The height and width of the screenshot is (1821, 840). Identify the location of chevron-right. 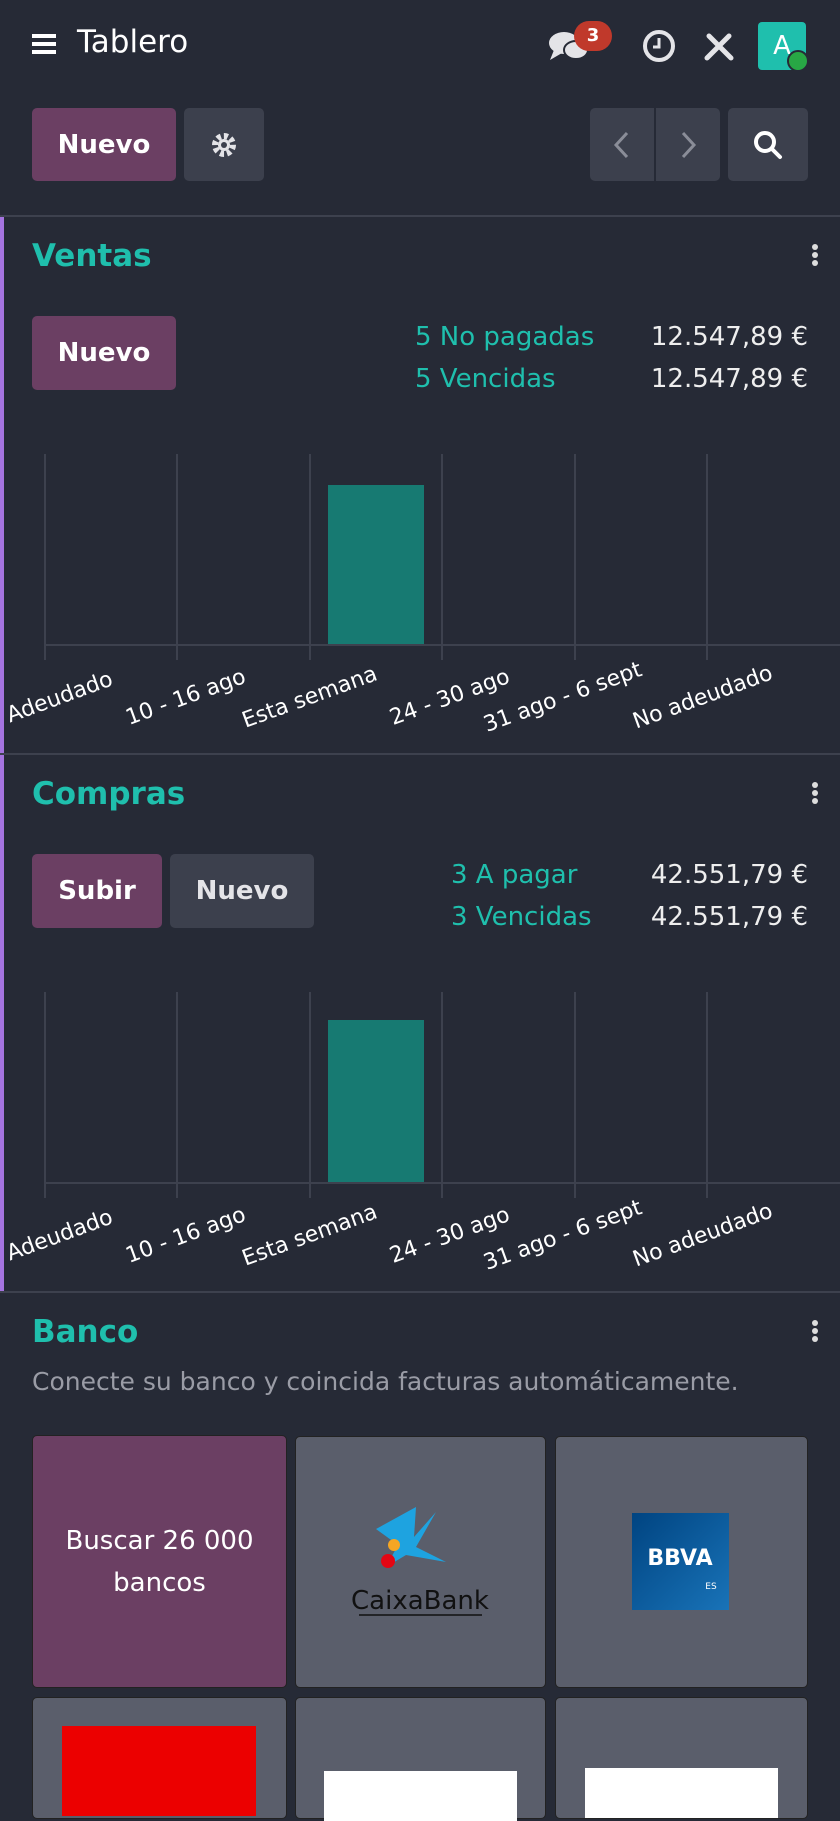
(689, 144).